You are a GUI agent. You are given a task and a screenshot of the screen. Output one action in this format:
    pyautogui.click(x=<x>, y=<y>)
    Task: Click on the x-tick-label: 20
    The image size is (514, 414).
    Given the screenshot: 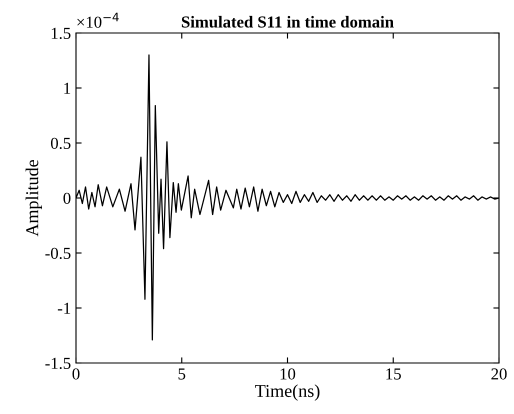 What is the action you would take?
    pyautogui.click(x=499, y=374)
    